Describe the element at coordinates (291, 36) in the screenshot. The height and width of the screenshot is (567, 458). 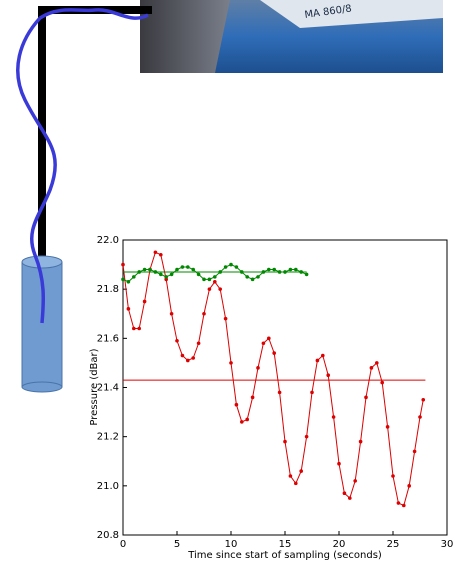
I see `photo: MA 860/8` at that location.